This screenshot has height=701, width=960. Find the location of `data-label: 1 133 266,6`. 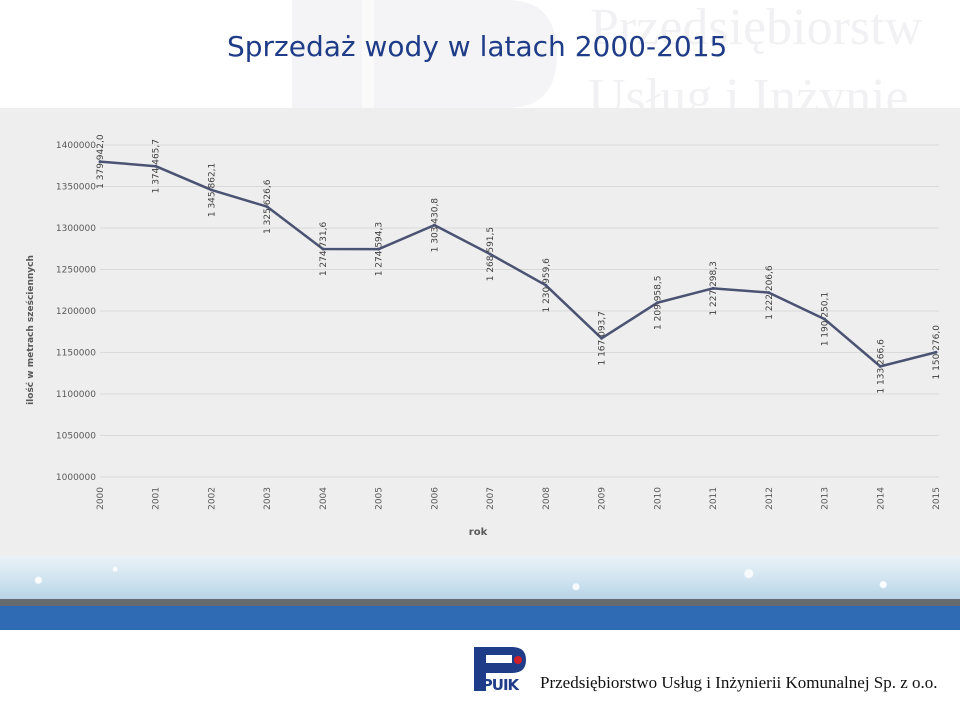

data-label: 1 133 266,6 is located at coordinates (881, 366).